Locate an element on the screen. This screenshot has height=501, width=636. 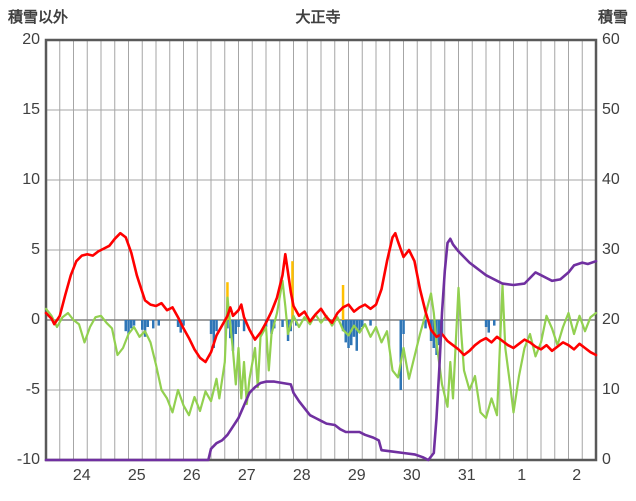
left-axis-tick: 5 is located at coordinates (35, 249).